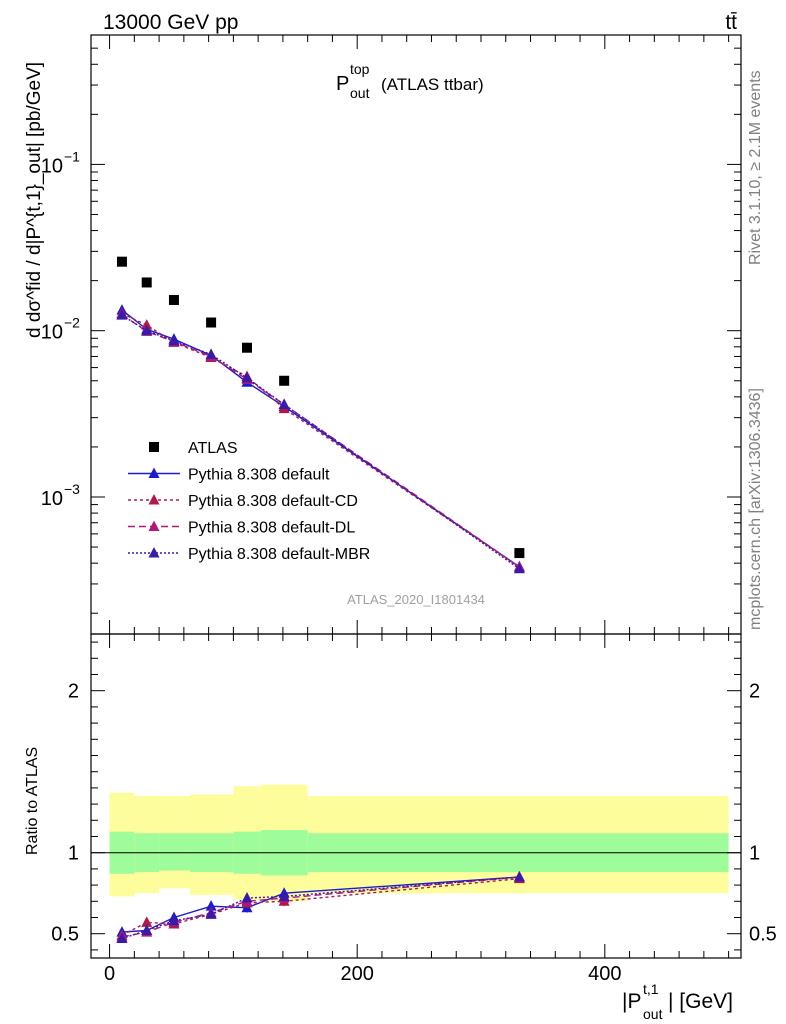 Image resolution: width=786 pixels, height=1024 pixels. Describe the element at coordinates (755, 167) in the screenshot. I see `rivet-version-label: Rivet 3.1.10, ≥ 2.1M events` at that location.